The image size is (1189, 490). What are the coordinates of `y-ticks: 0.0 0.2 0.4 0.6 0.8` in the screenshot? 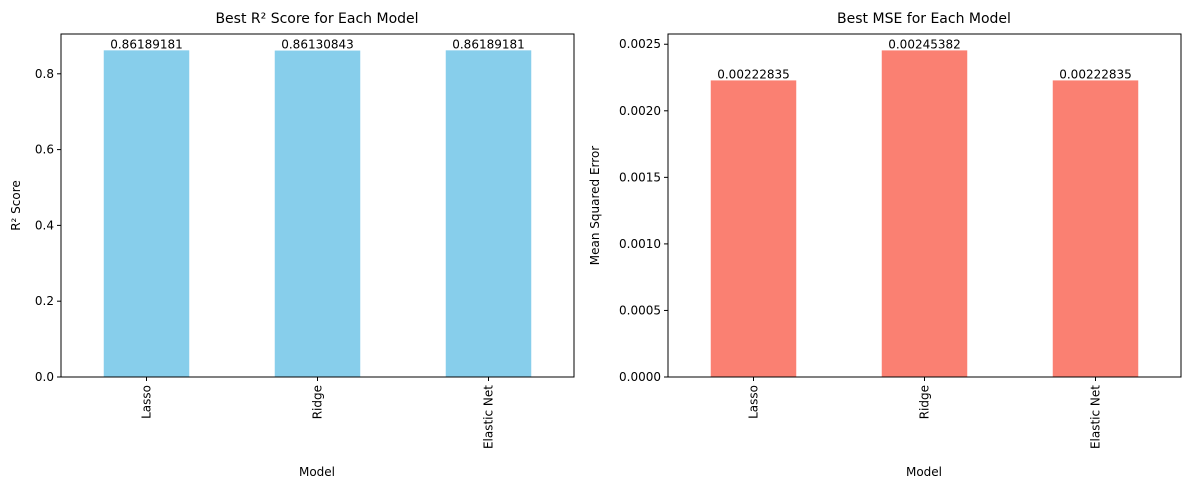 It's located at (48, 225).